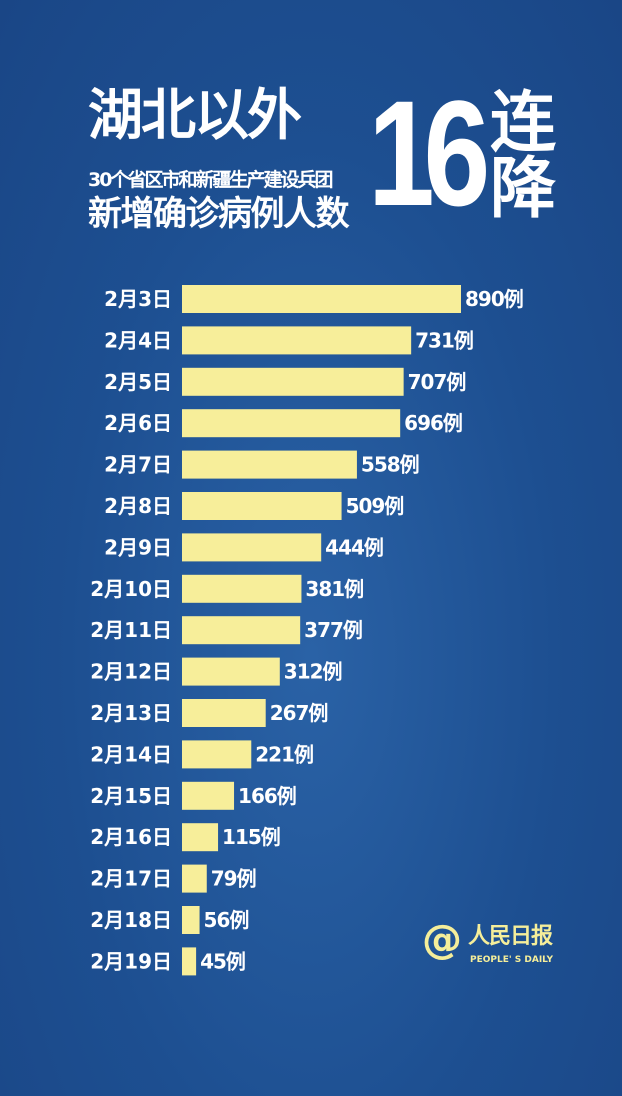 Image resolution: width=622 pixels, height=1096 pixels. What do you see at coordinates (390, 465) in the screenshot?
I see `value-label: 558例` at bounding box center [390, 465].